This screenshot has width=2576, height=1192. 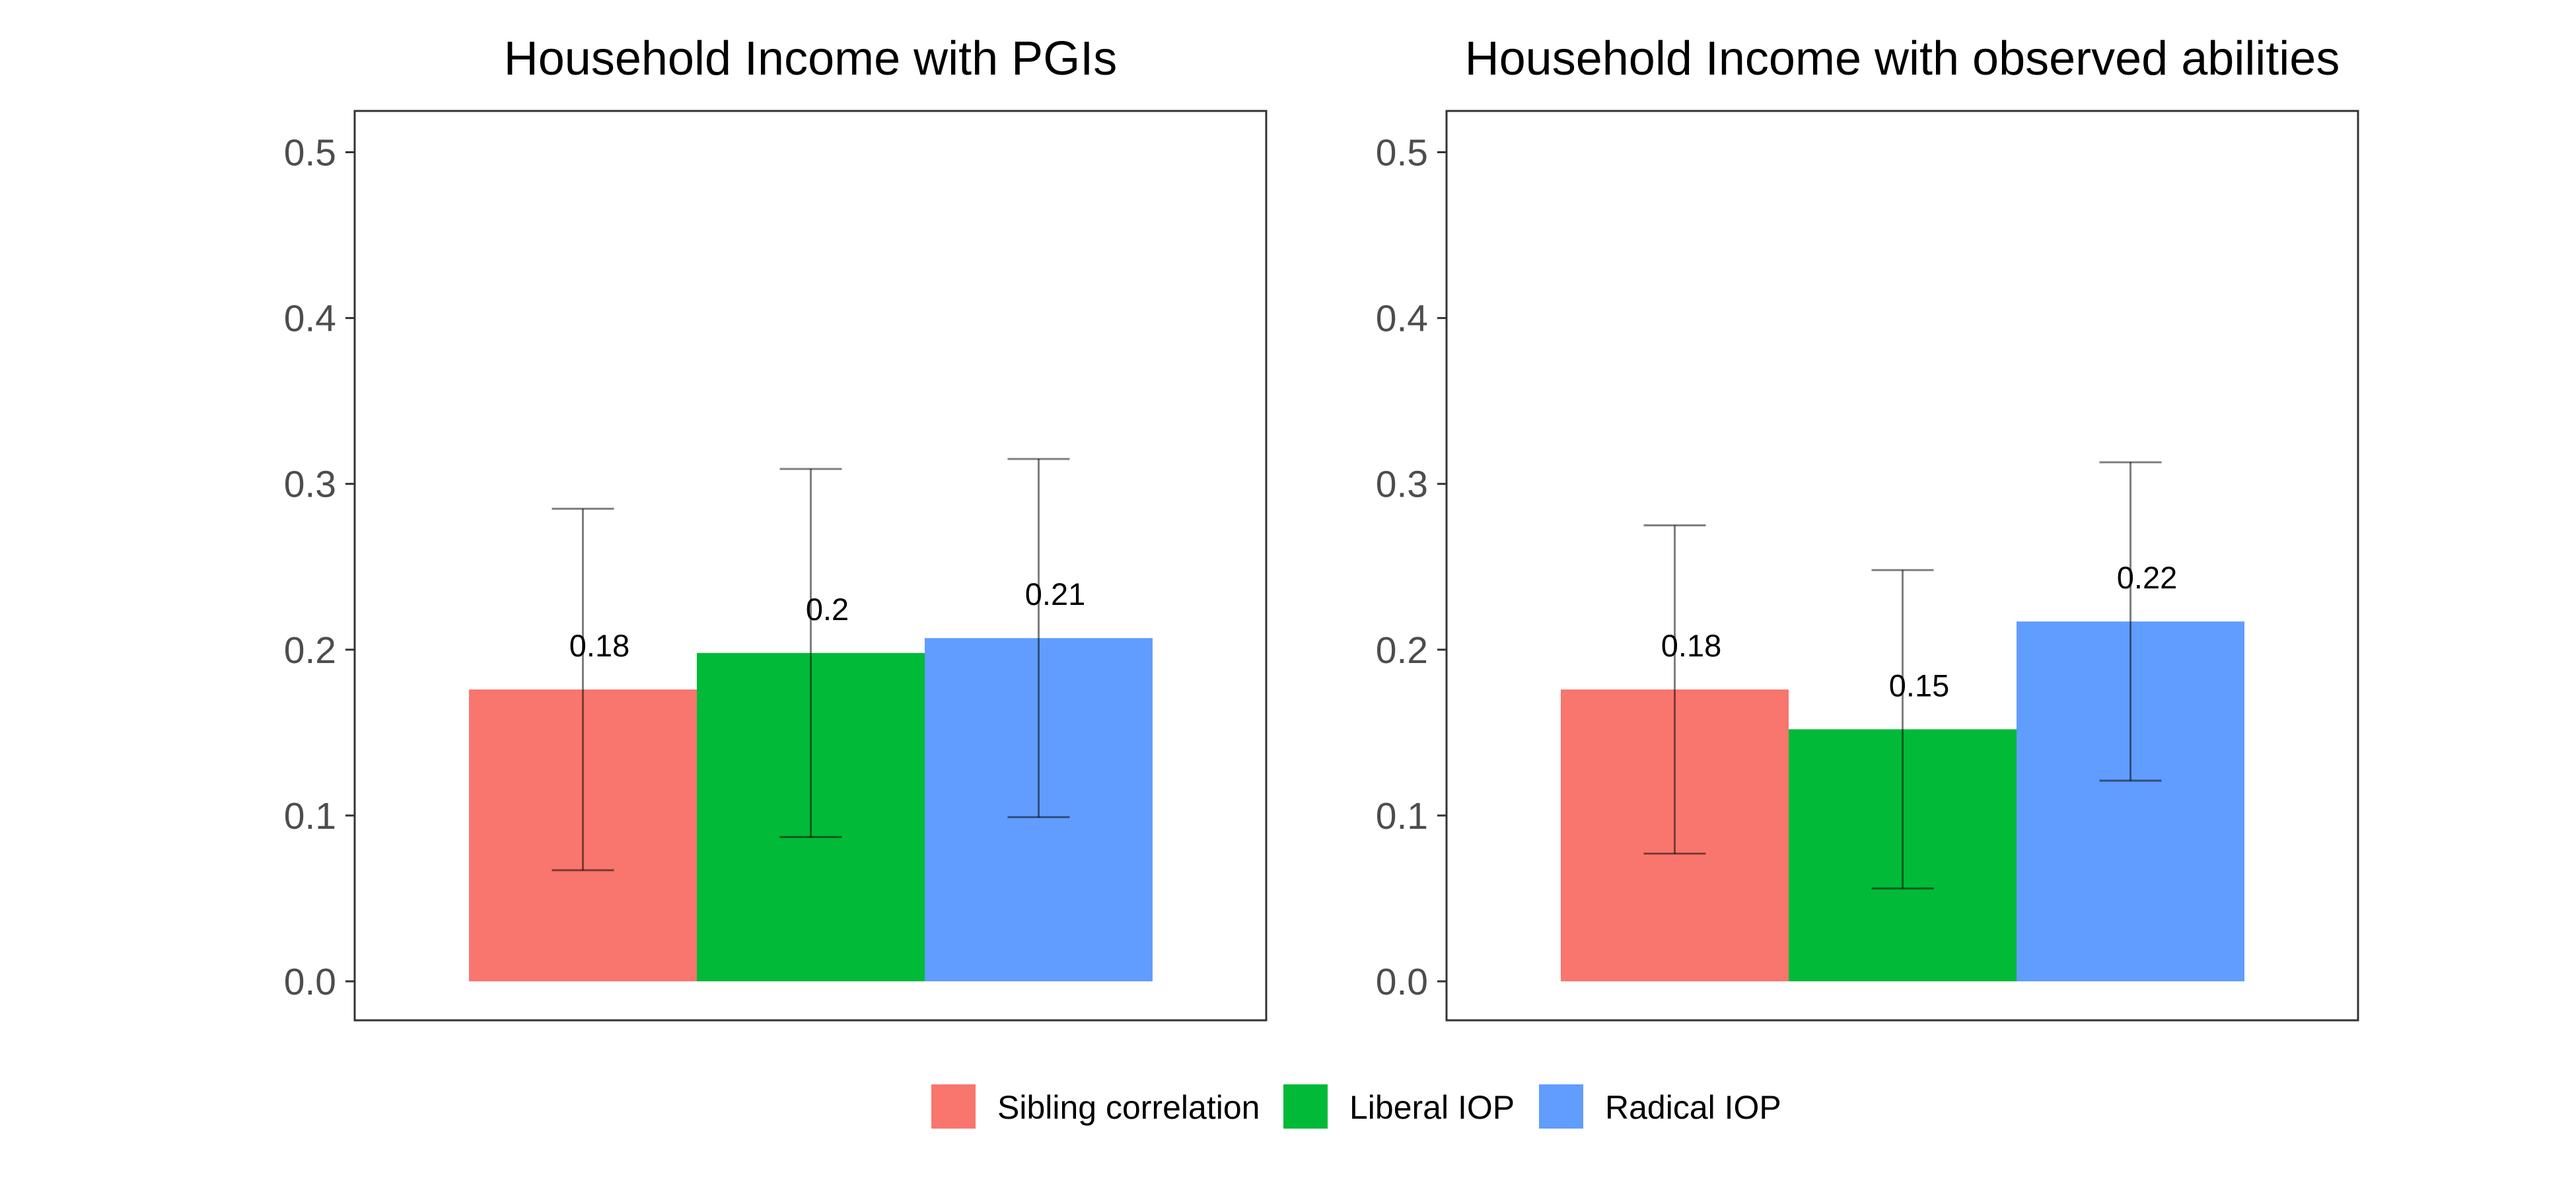 What do you see at coordinates (1902, 58) in the screenshot?
I see `panel-title: Household Income with observed abilities` at bounding box center [1902, 58].